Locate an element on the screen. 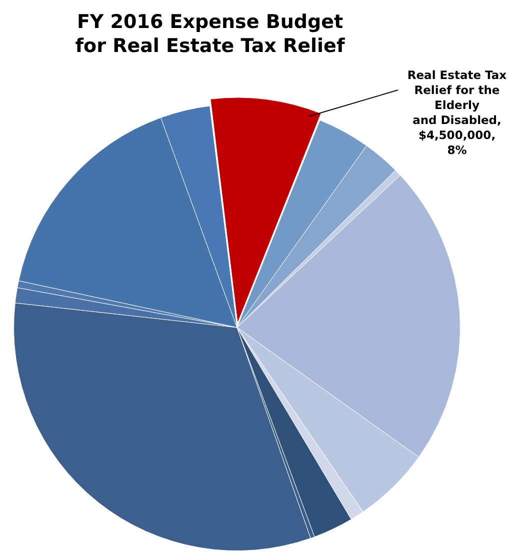 The image size is (518, 560). text: Real Estate Tax Relief for the Elderly and Disabled, $4,500,000, 8% is located at coordinates (457, 113).